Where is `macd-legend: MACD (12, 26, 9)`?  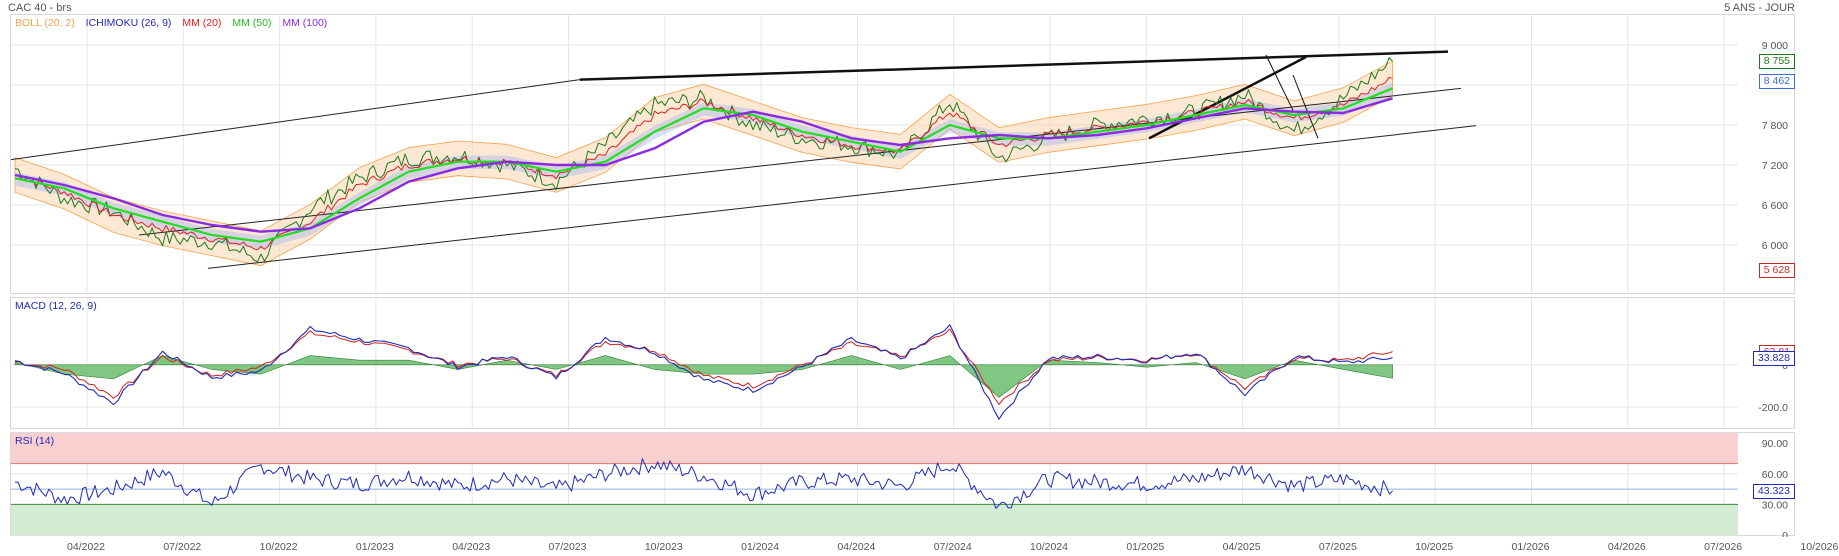 macd-legend: MACD (12, 26, 9) is located at coordinates (56, 306).